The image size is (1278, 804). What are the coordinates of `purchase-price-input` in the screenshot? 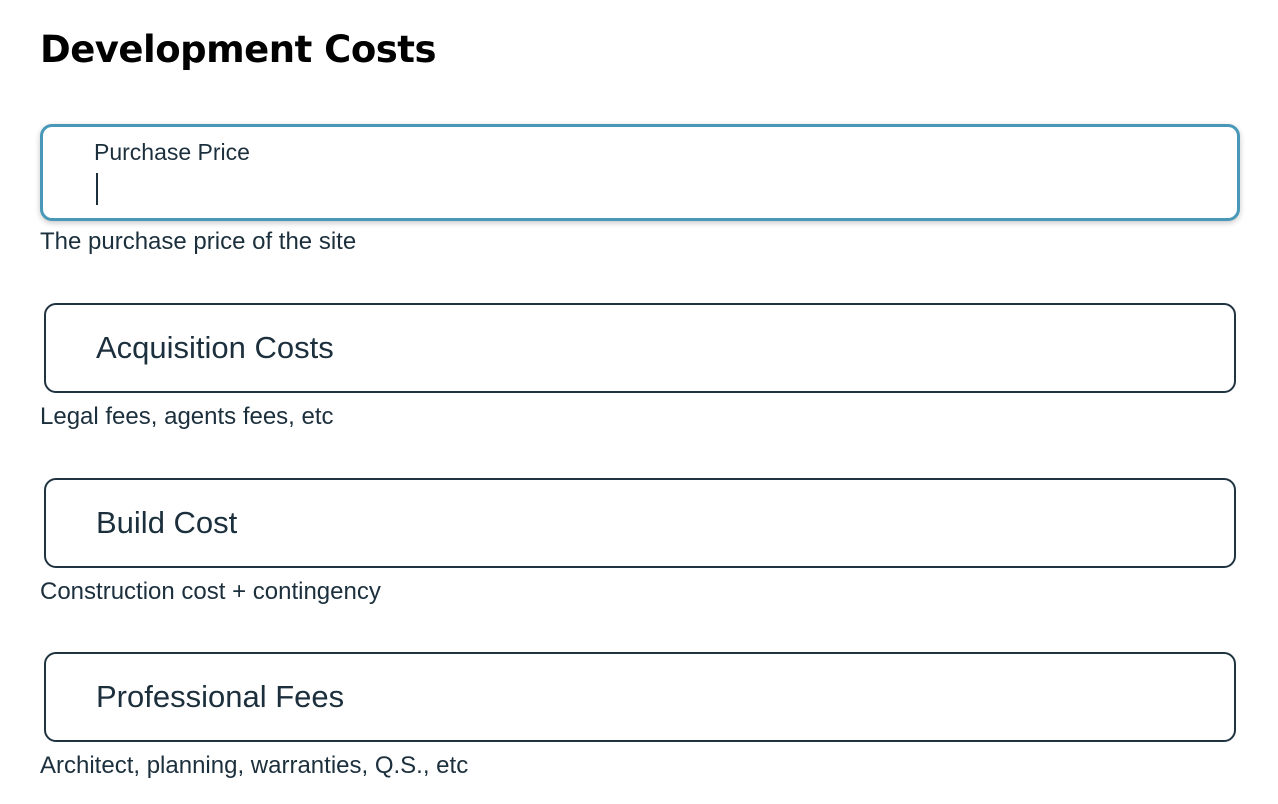 It's located at (655, 188).